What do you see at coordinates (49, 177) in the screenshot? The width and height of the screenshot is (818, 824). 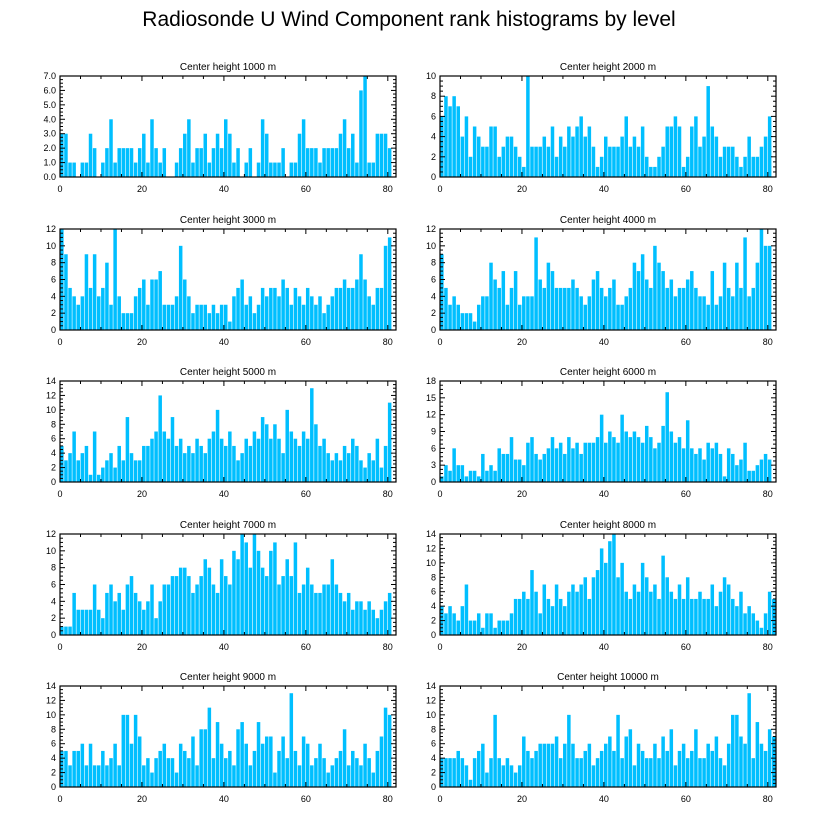 I see `y-tick-label: 0.0` at bounding box center [49, 177].